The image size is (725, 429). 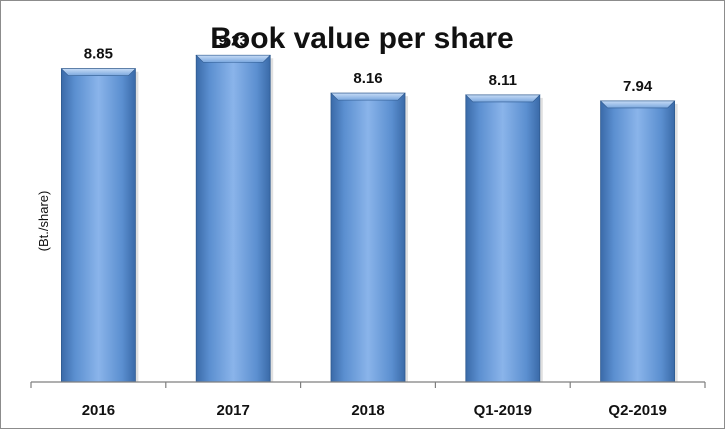 I want to click on x-tick-label: 2018, so click(x=367, y=410).